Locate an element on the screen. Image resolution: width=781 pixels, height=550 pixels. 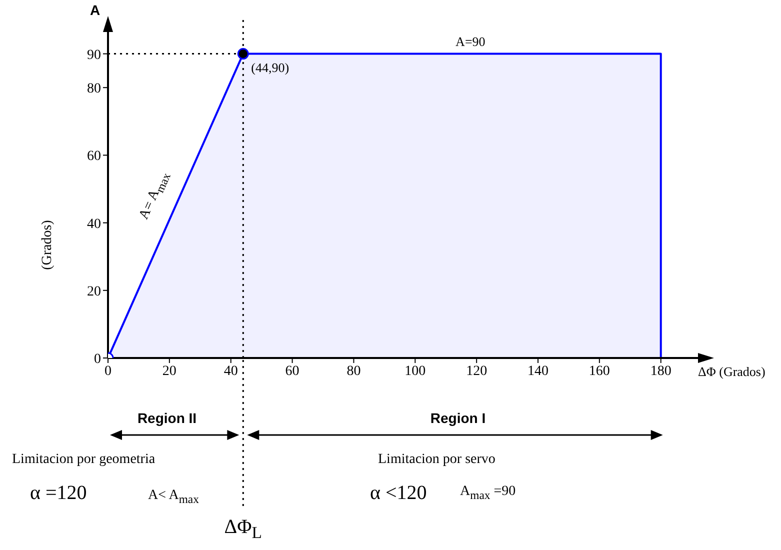
x-tick-label: 180 is located at coordinates (661, 371).